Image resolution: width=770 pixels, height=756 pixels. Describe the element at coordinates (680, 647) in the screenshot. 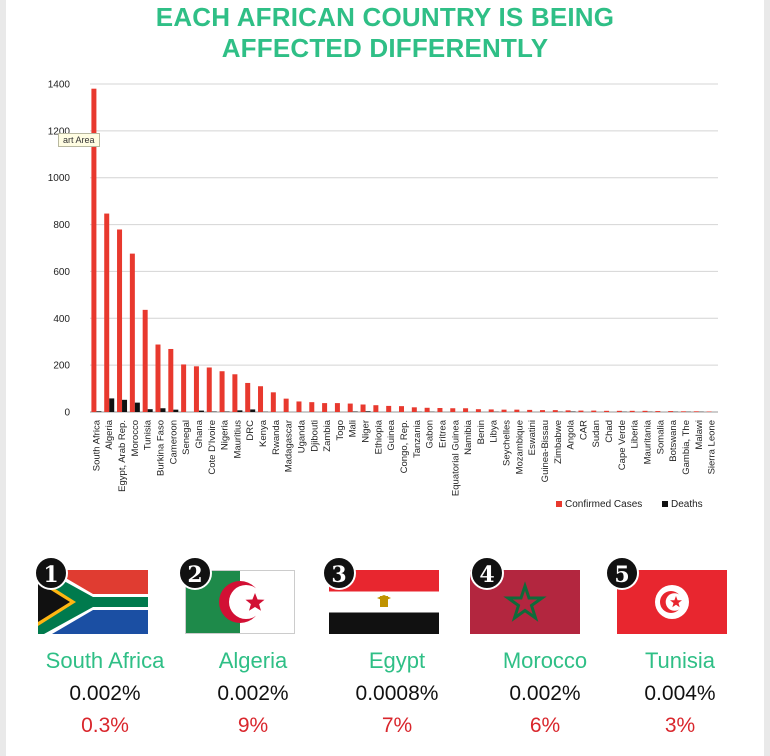

I see `country-card-5: 5 Tunisia 0.004% 3%` at that location.